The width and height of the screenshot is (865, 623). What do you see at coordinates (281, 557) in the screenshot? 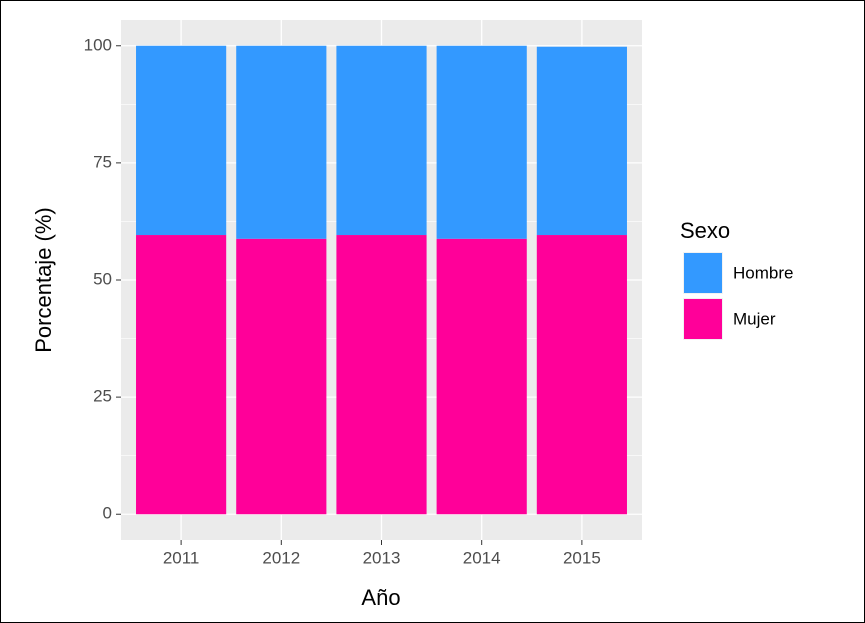
I see `x-tick-label: 2012` at bounding box center [281, 557].